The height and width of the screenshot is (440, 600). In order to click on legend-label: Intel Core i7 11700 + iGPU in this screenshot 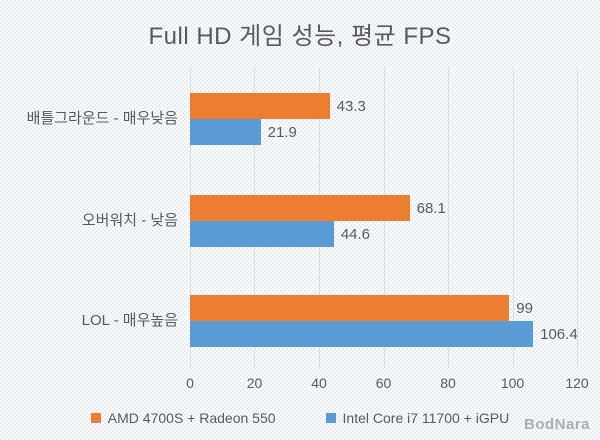, I will do `click(426, 418)`.